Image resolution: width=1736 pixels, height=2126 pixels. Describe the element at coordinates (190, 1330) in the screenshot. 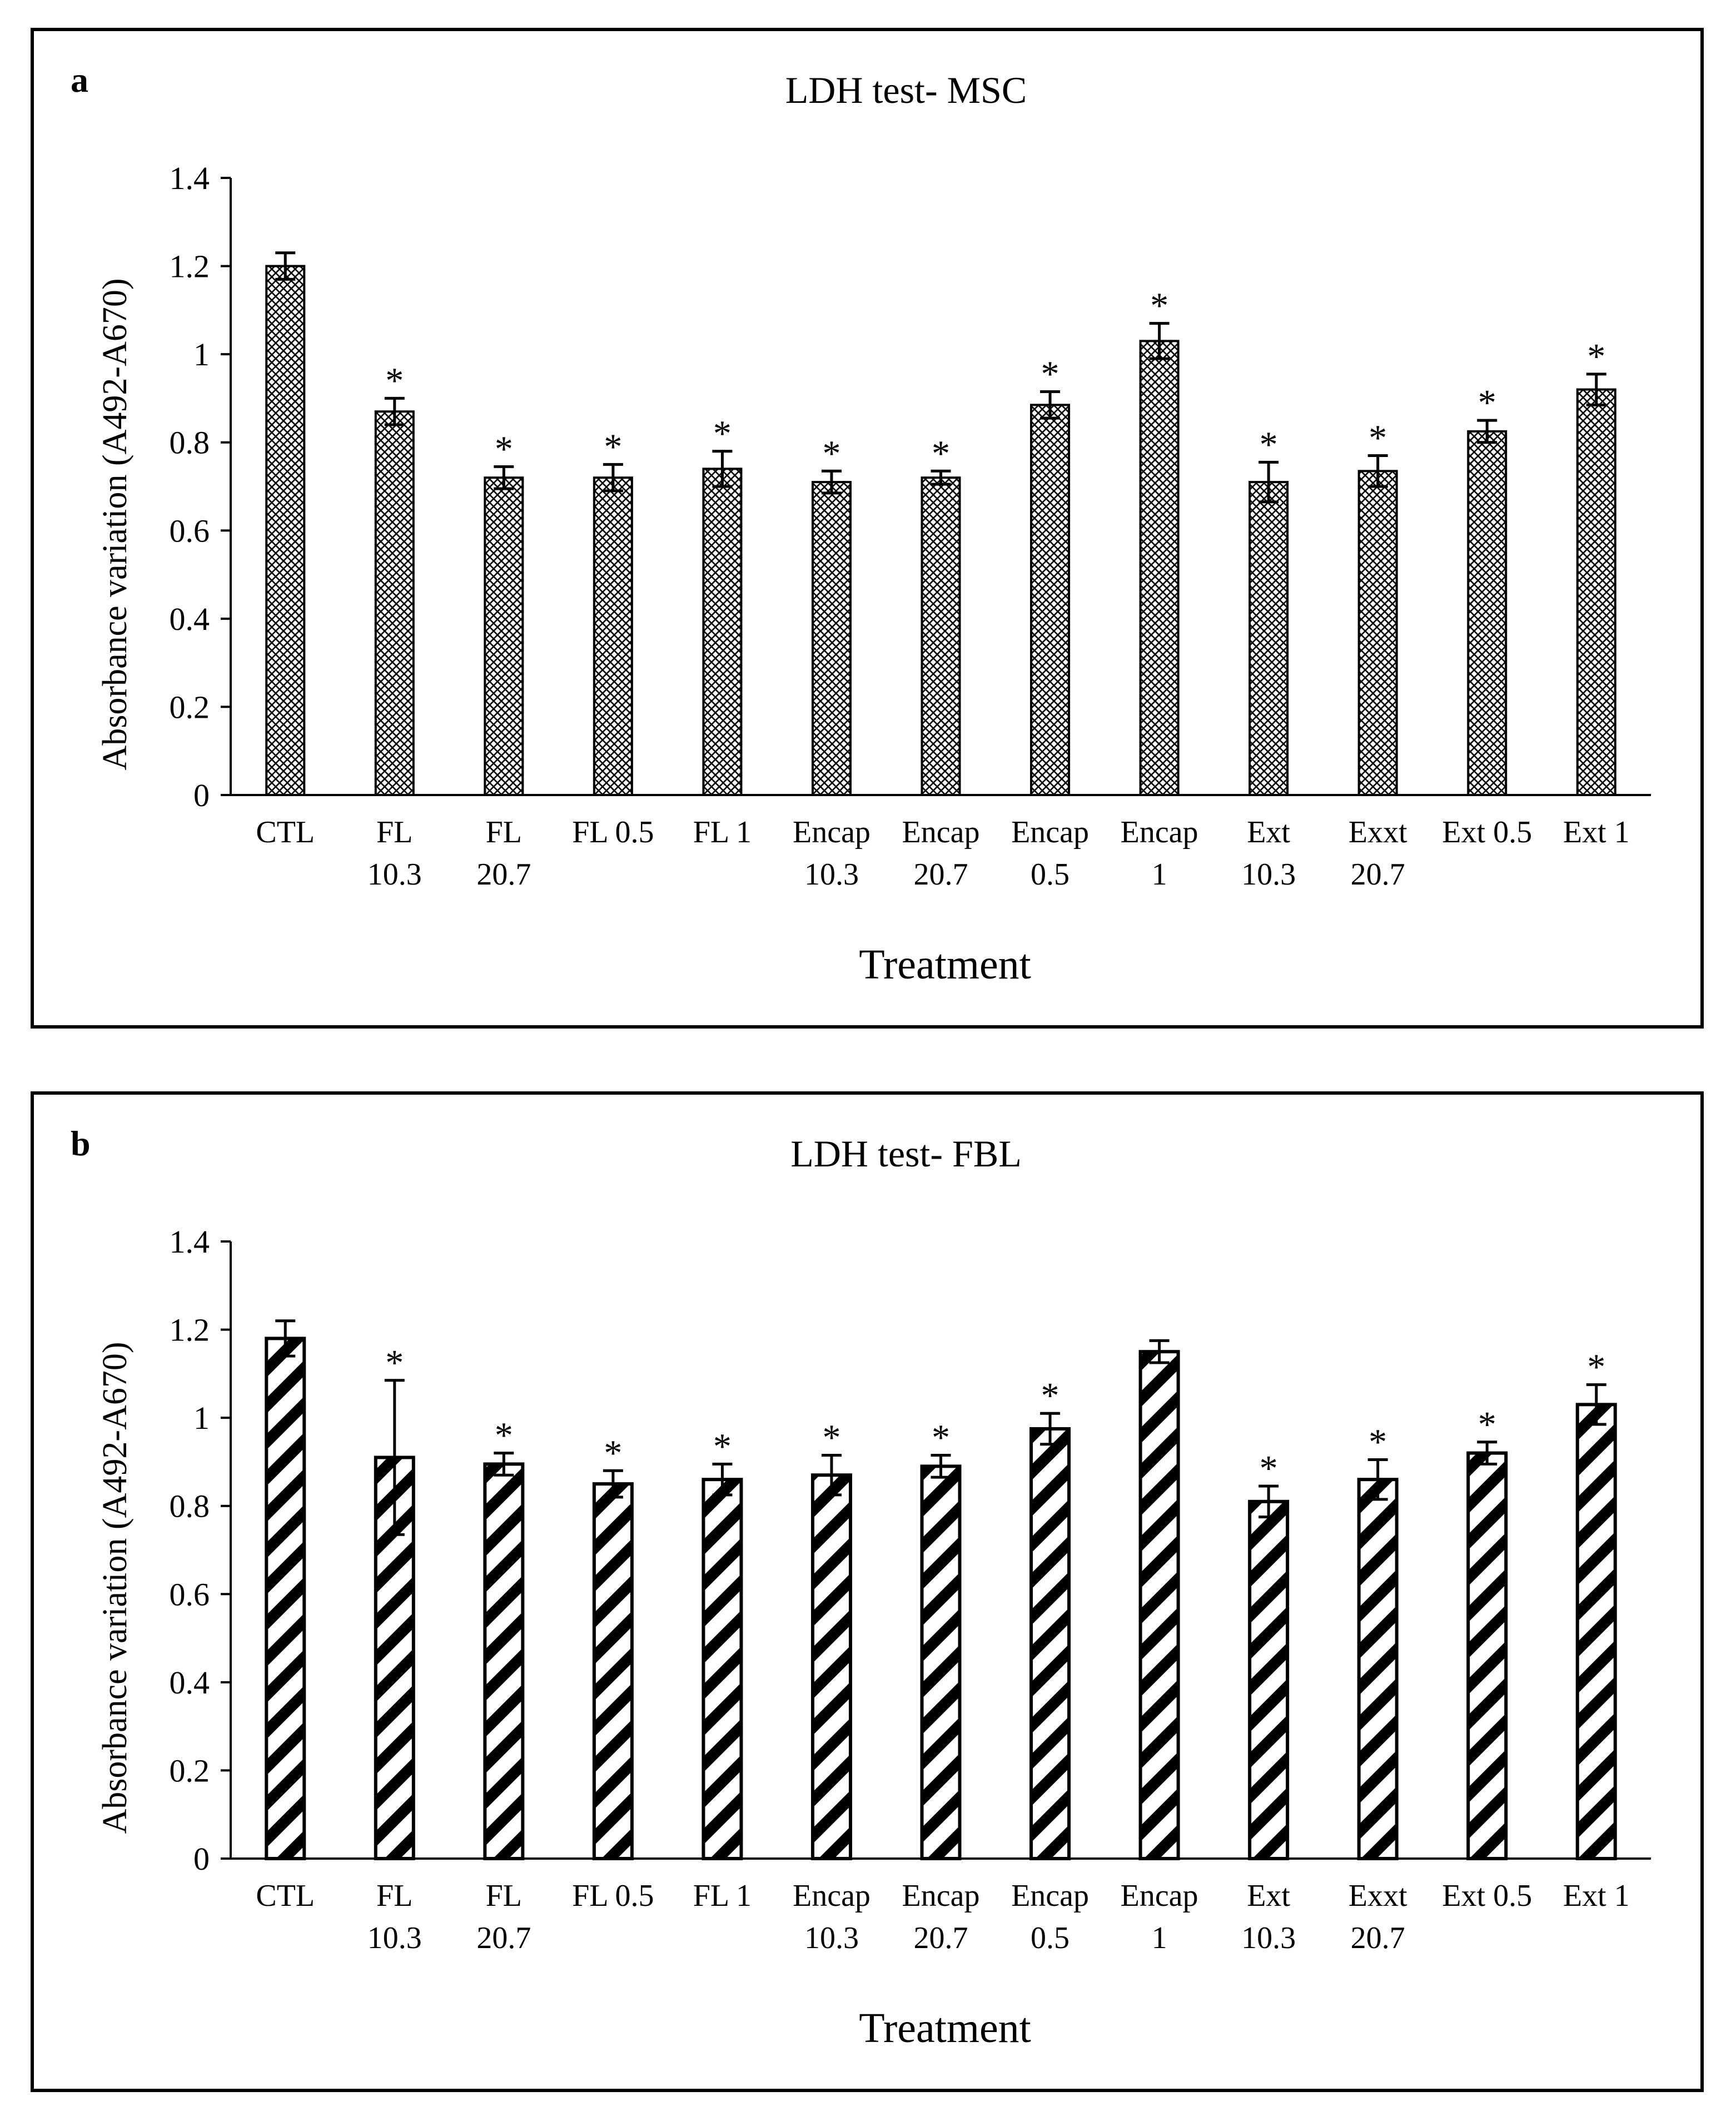

I see `y-tick-label: 1.2` at that location.